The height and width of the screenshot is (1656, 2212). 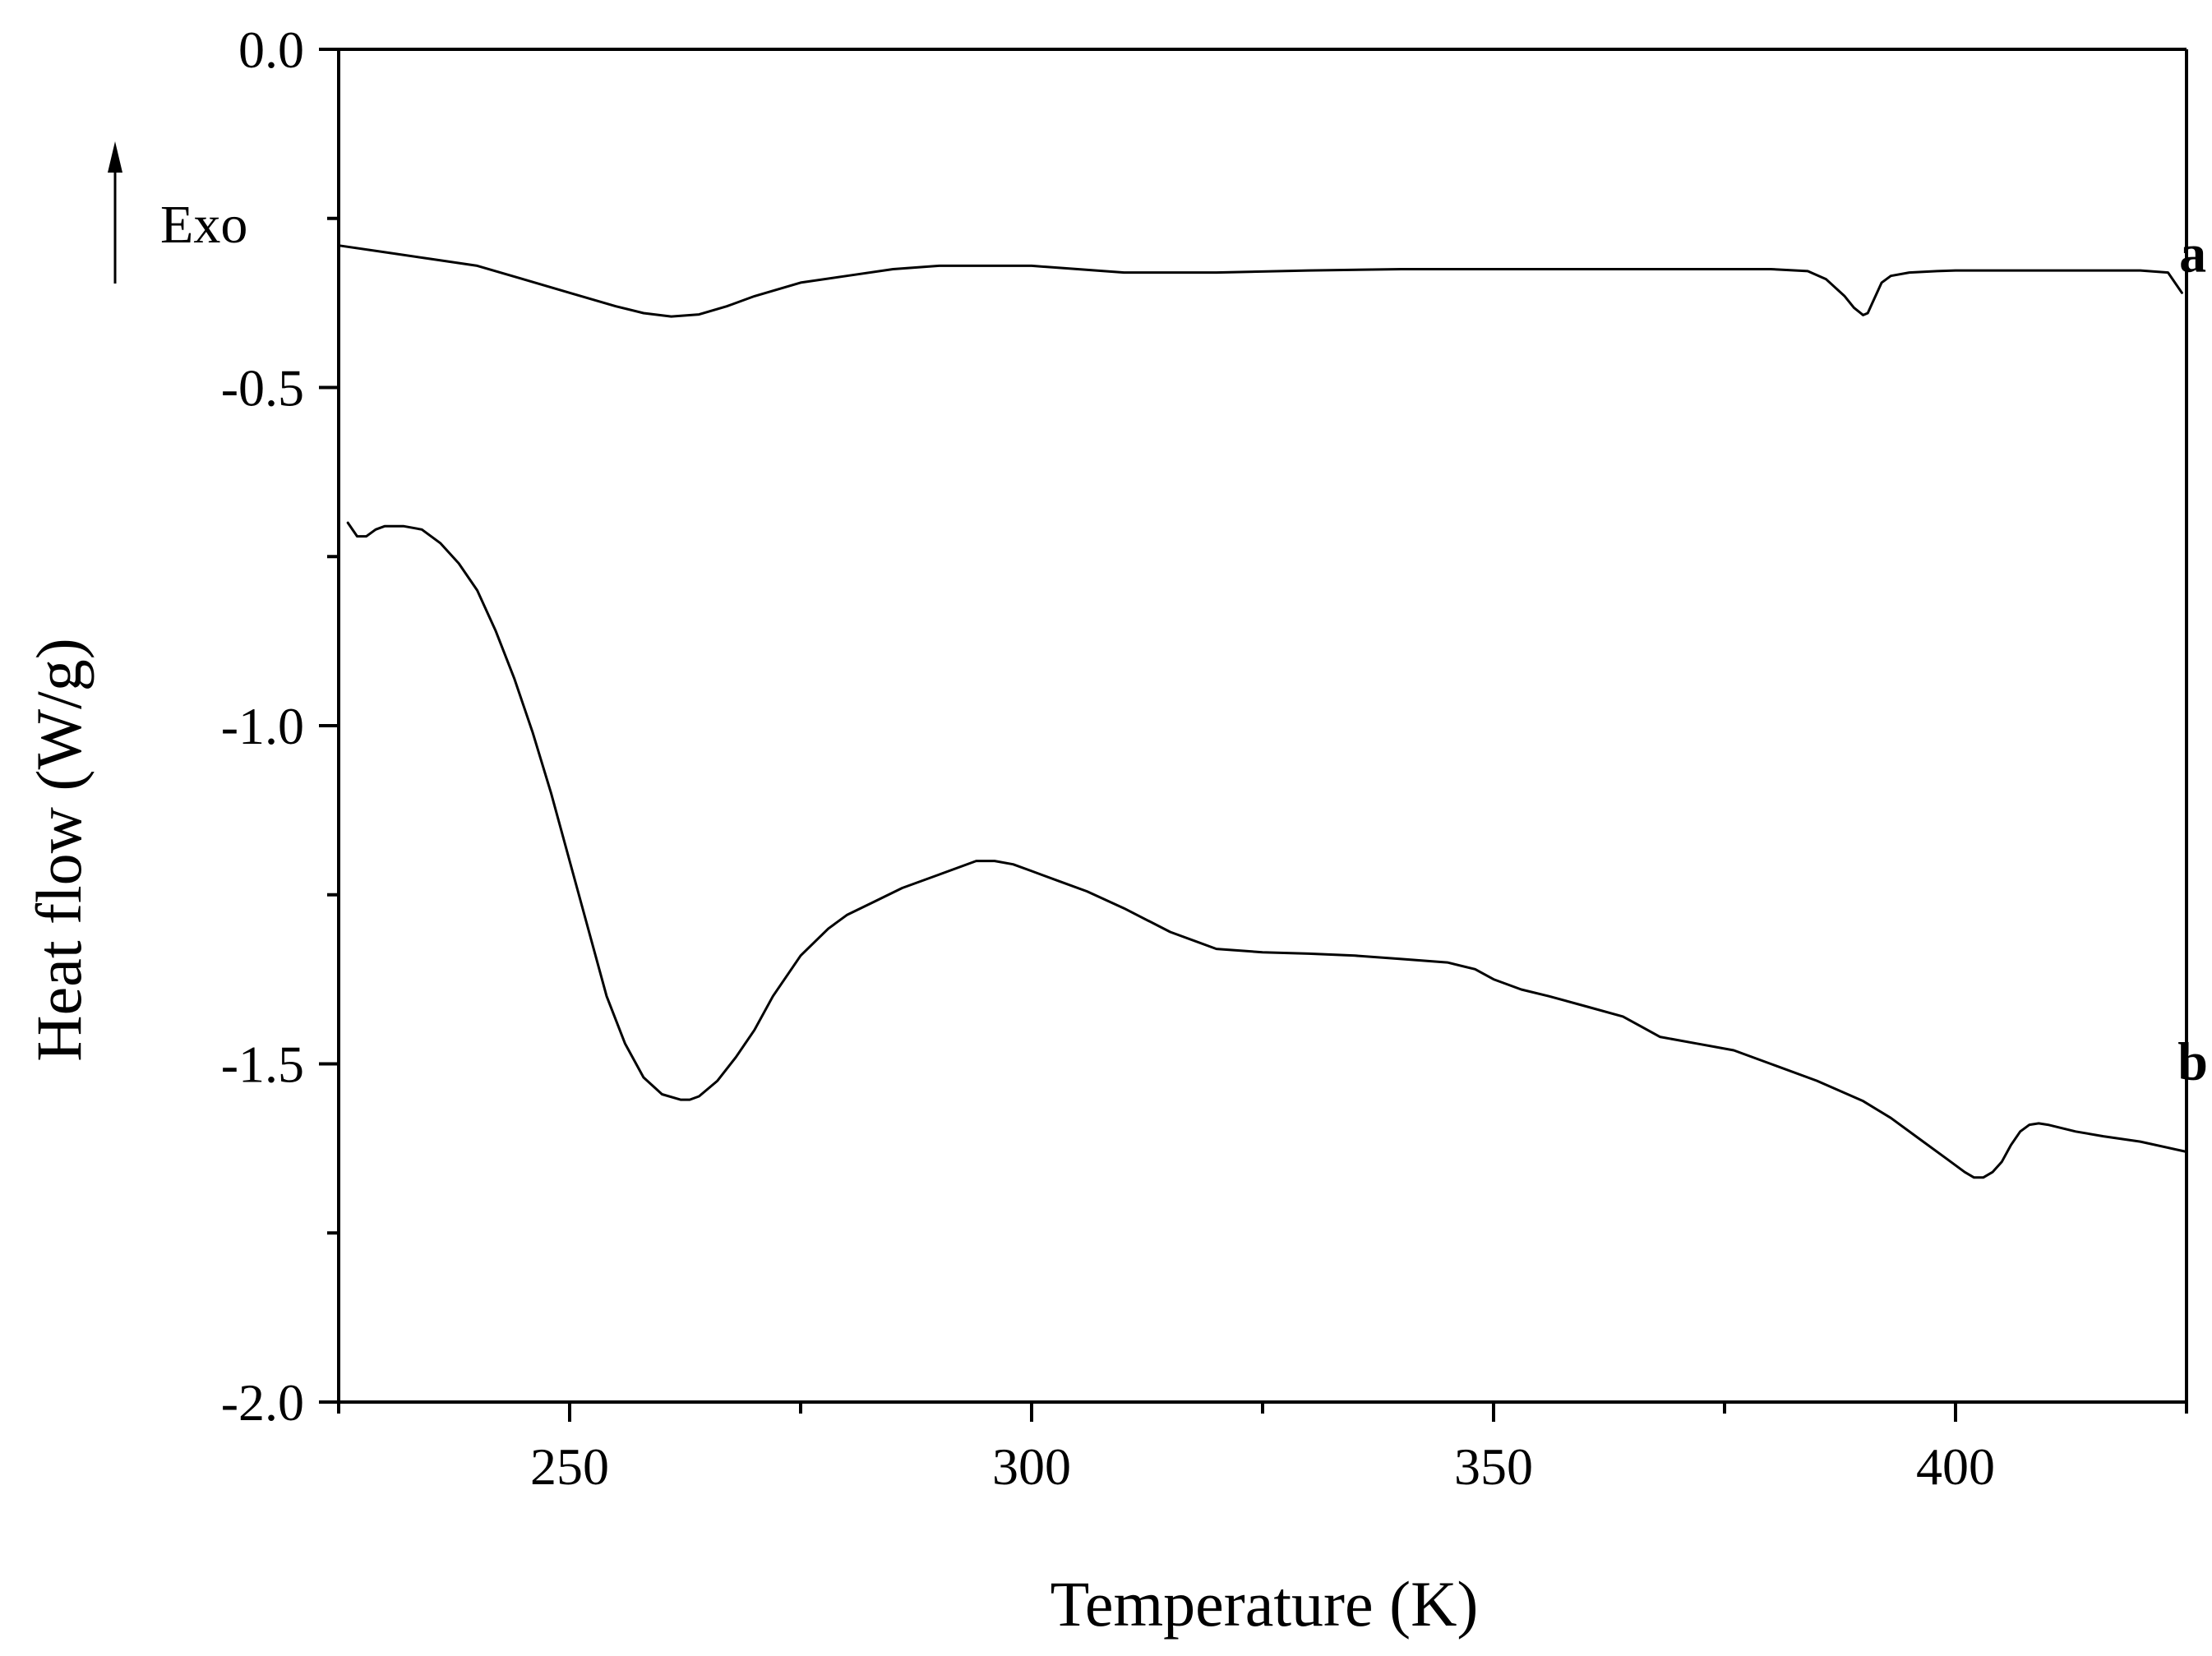 What do you see at coordinates (59, 849) in the screenshot?
I see `y-axis-title: Heat flow (W/g)` at bounding box center [59, 849].